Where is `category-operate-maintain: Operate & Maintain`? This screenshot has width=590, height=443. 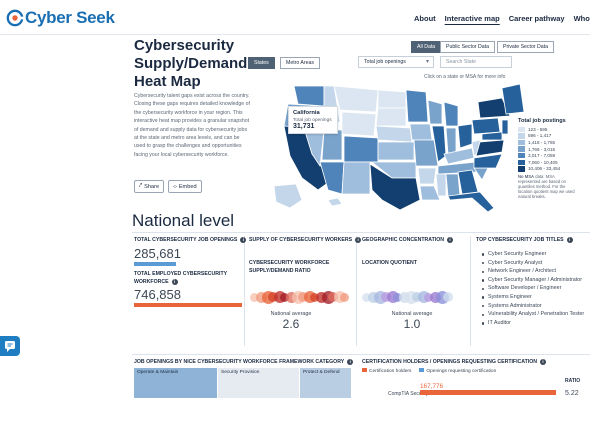
category-operate-maintain: Operate & Maintain is located at coordinates (176, 383).